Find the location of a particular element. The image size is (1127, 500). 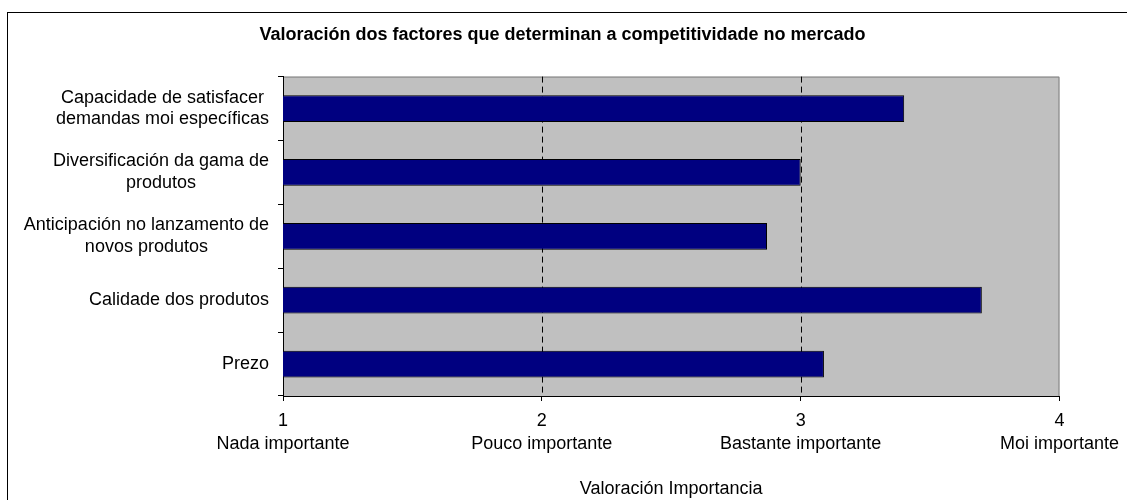

y-tick-label: Calidade dos produtos is located at coordinates (178, 299).